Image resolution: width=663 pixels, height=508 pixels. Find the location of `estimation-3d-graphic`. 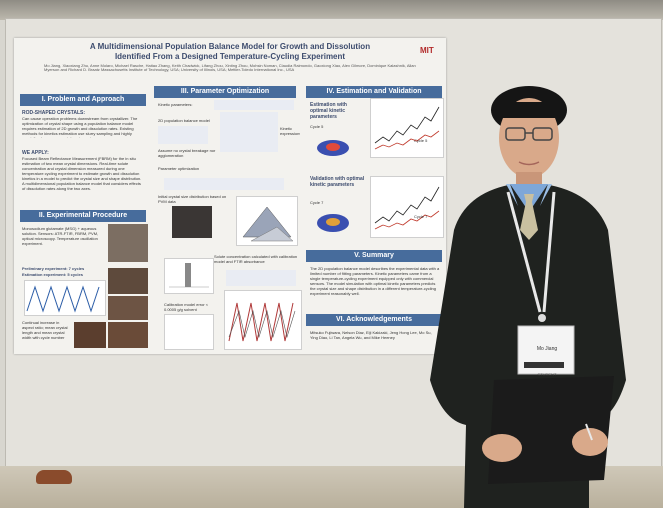

estimation-3d-graphic is located at coordinates (333, 148).